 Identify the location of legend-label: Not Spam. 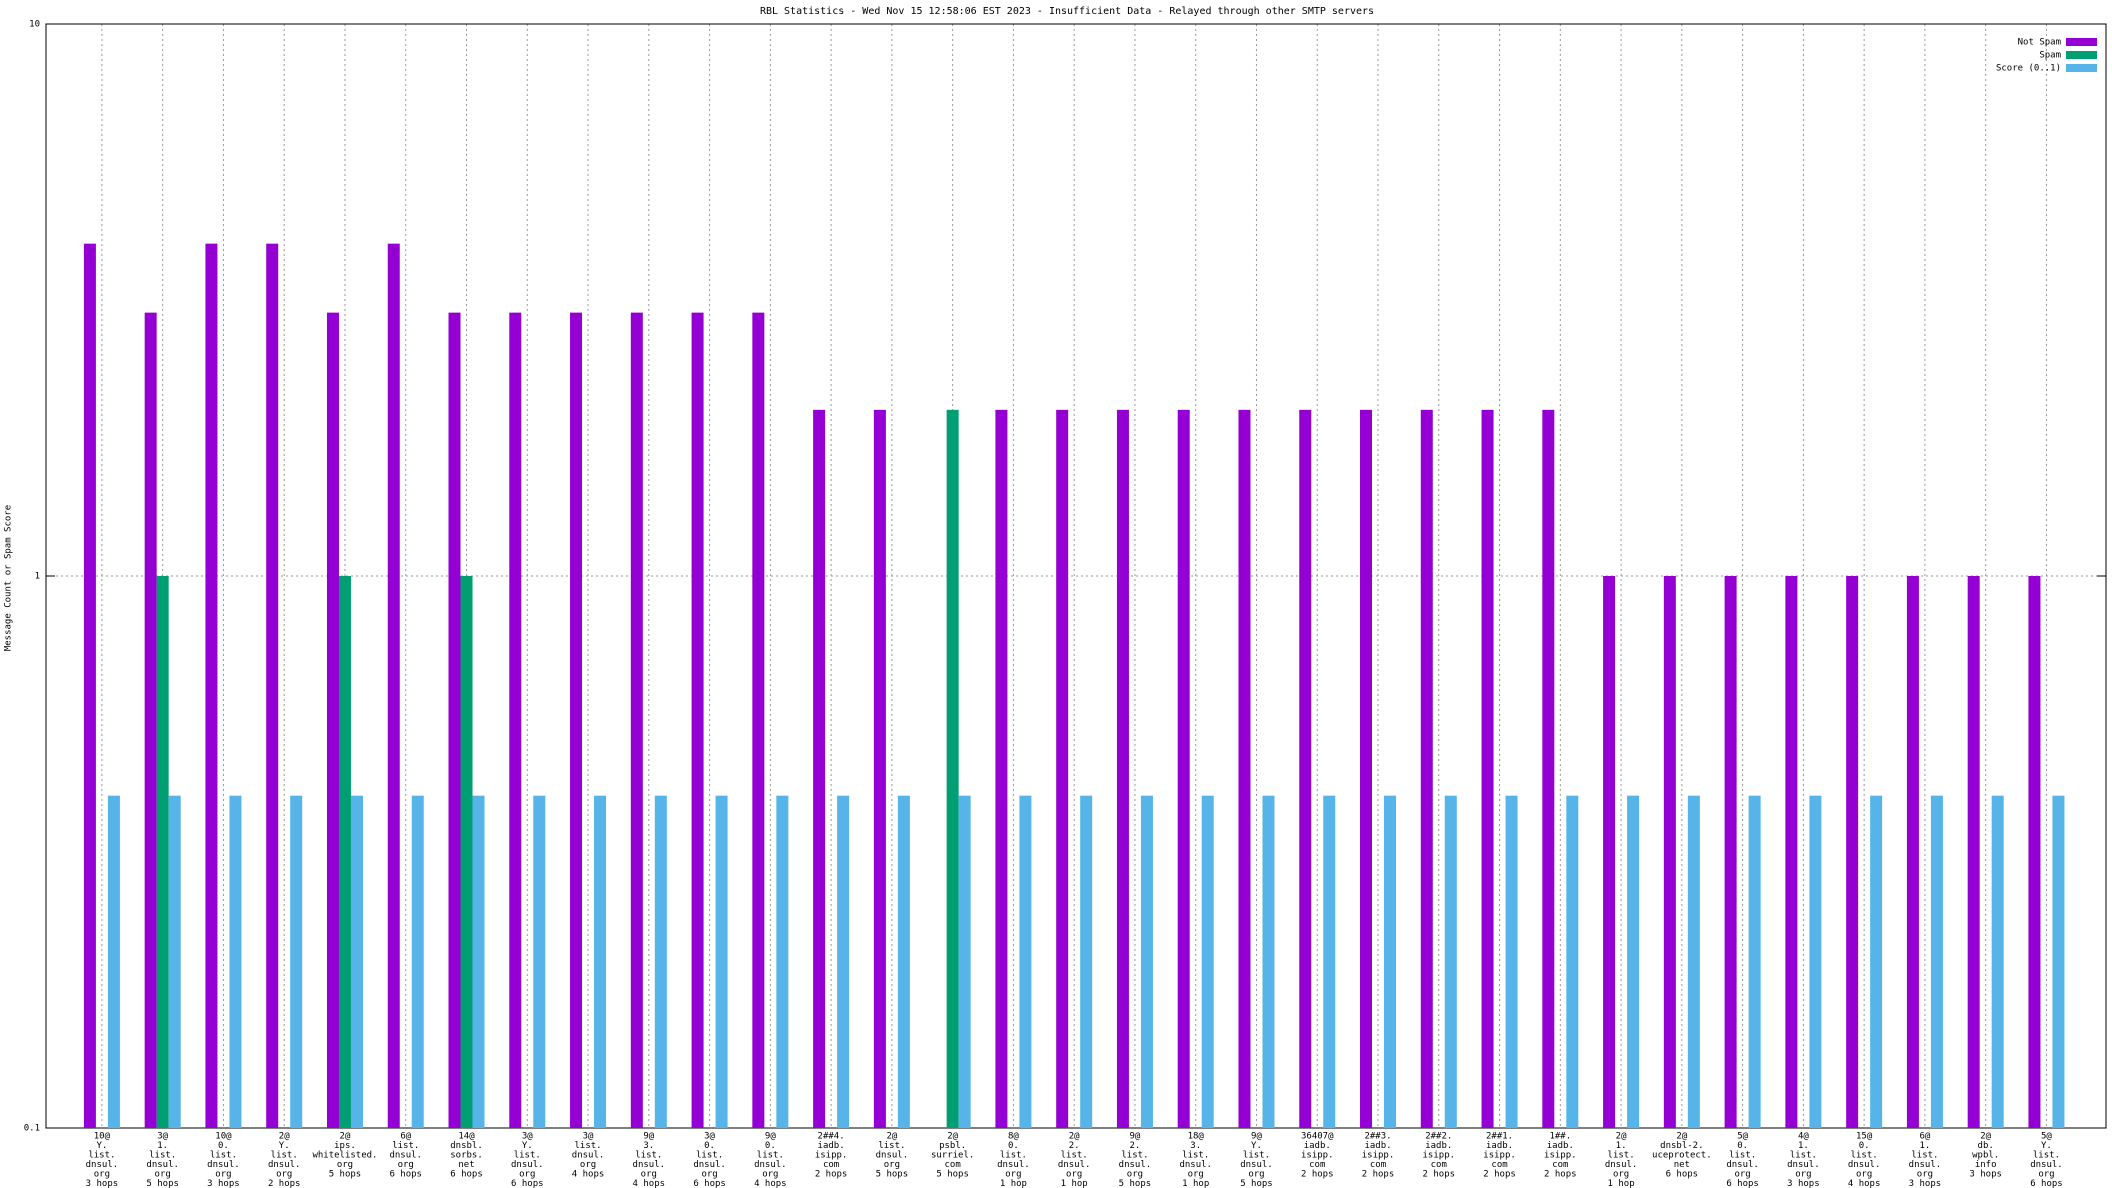
(2039, 43).